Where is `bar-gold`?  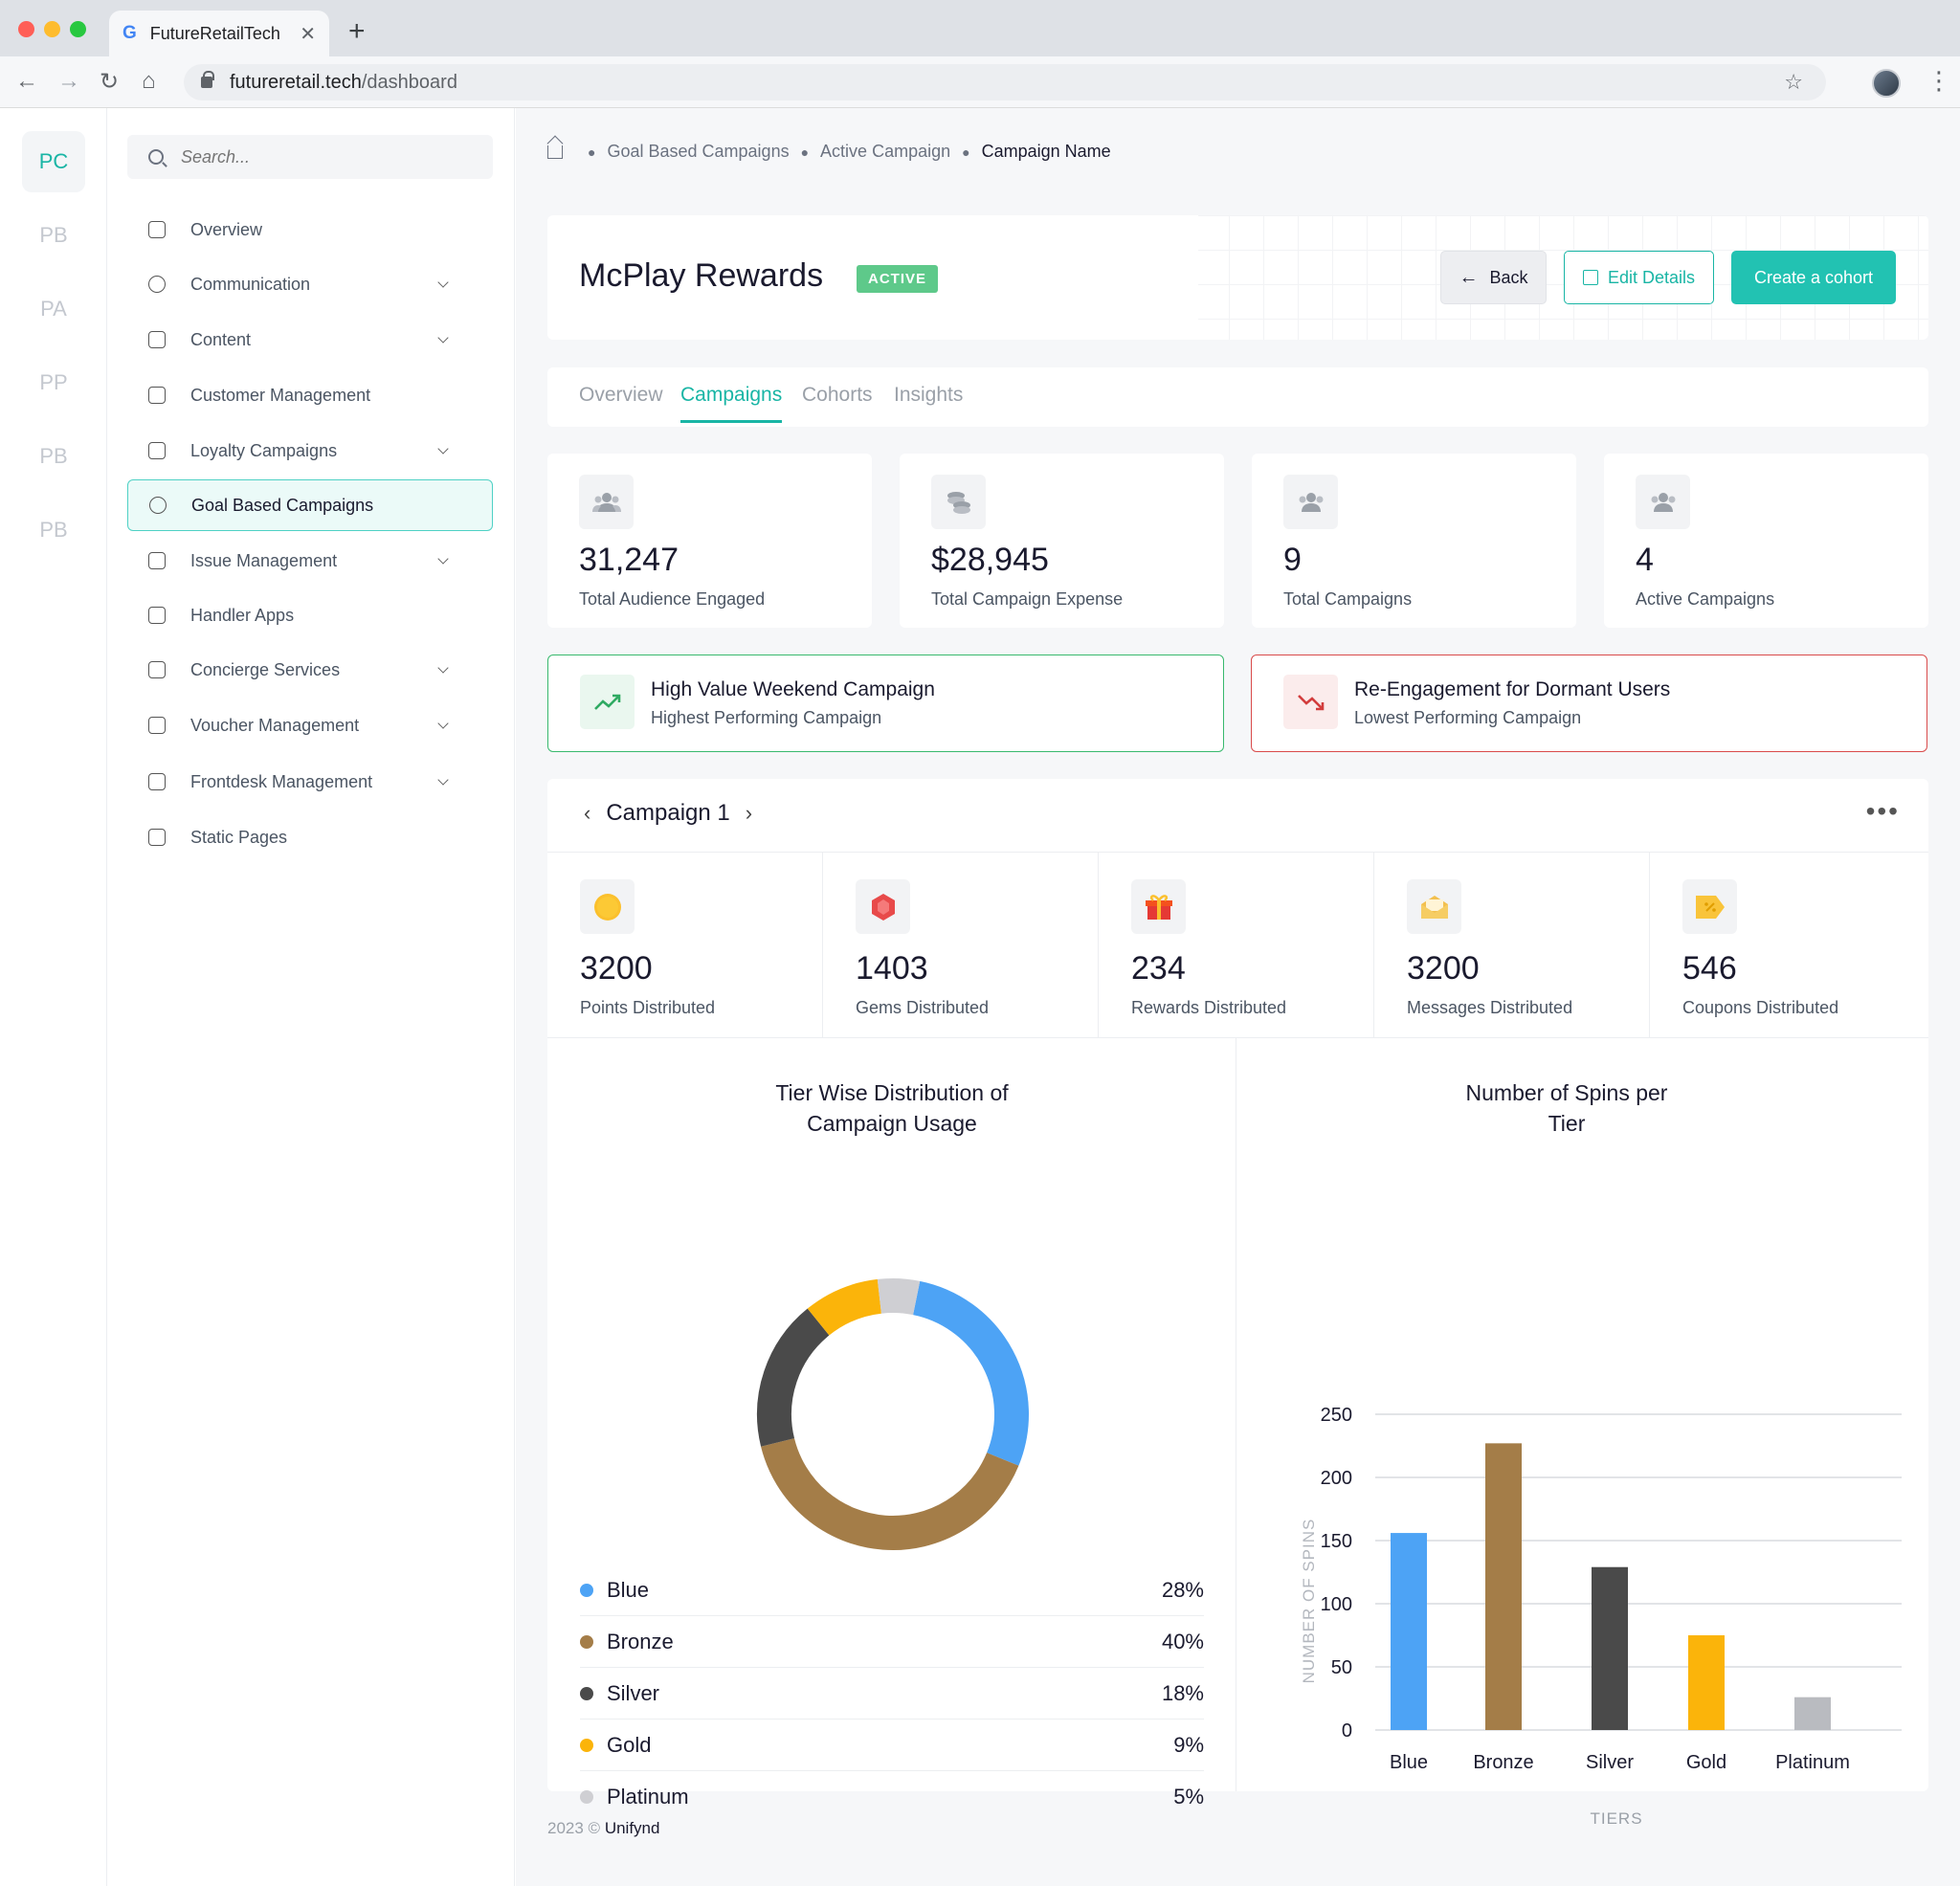
bar-gold is located at coordinates (1706, 1682).